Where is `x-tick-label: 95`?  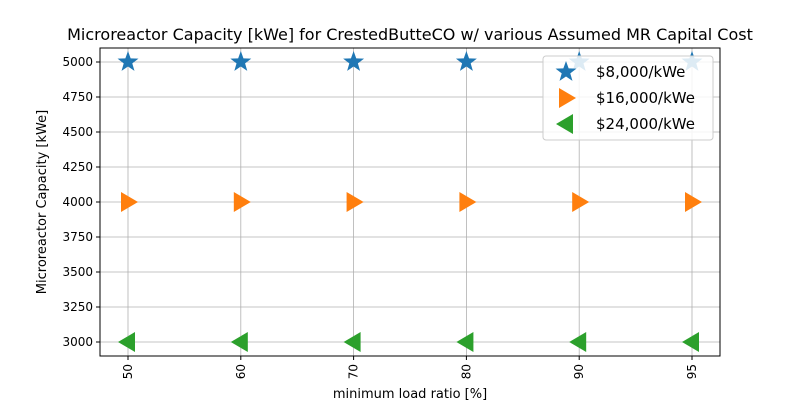
x-tick-label: 95 is located at coordinates (692, 371).